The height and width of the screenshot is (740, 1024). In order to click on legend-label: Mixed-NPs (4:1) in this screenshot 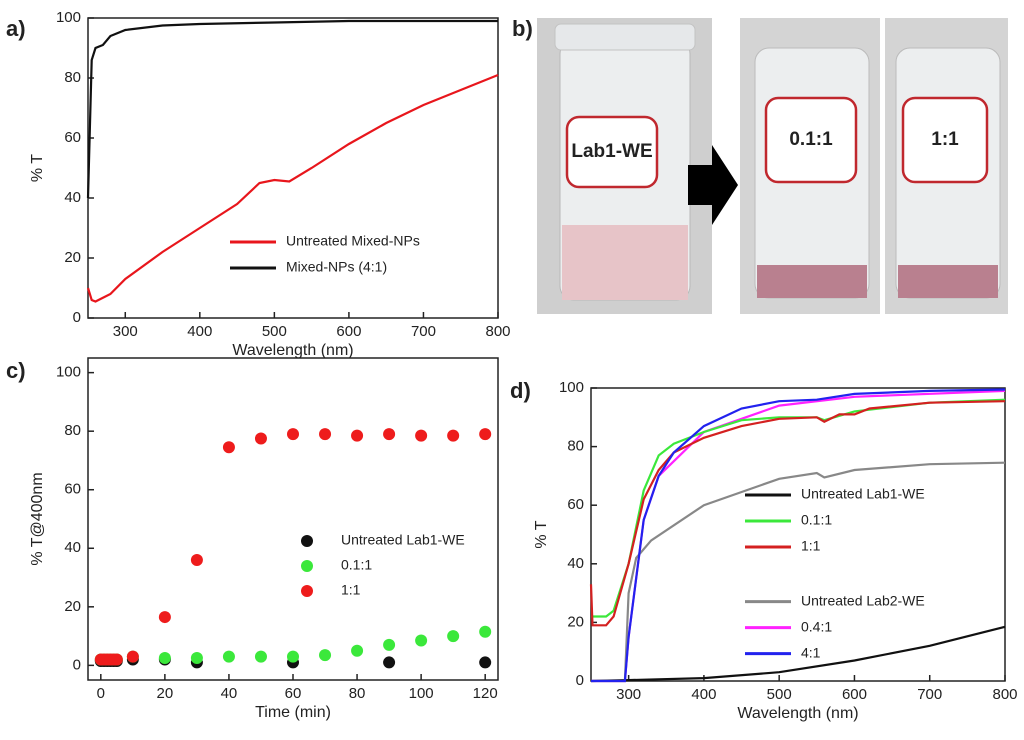, I will do `click(336, 267)`.